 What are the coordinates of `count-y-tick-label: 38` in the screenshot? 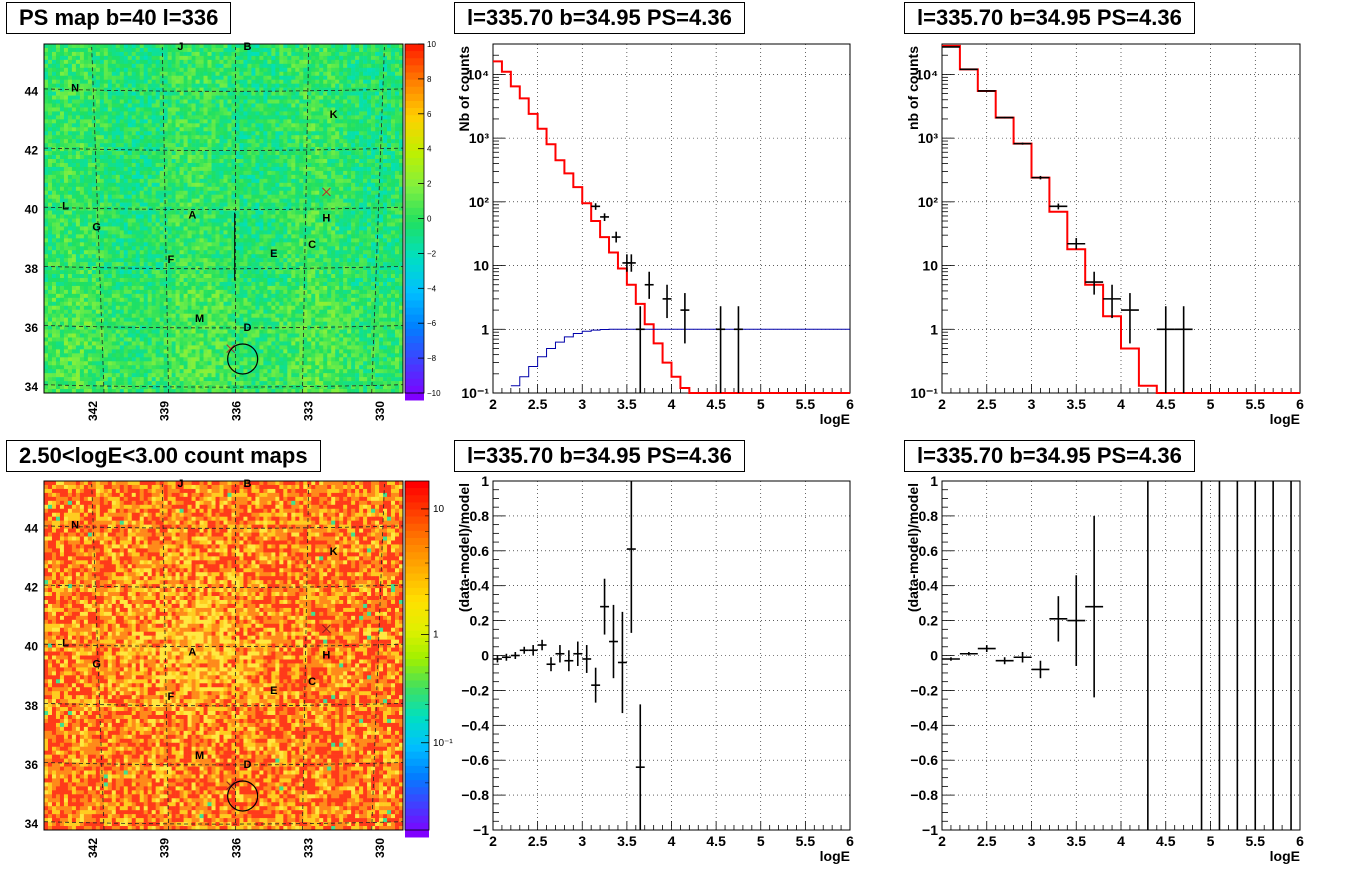 It's located at (32, 706).